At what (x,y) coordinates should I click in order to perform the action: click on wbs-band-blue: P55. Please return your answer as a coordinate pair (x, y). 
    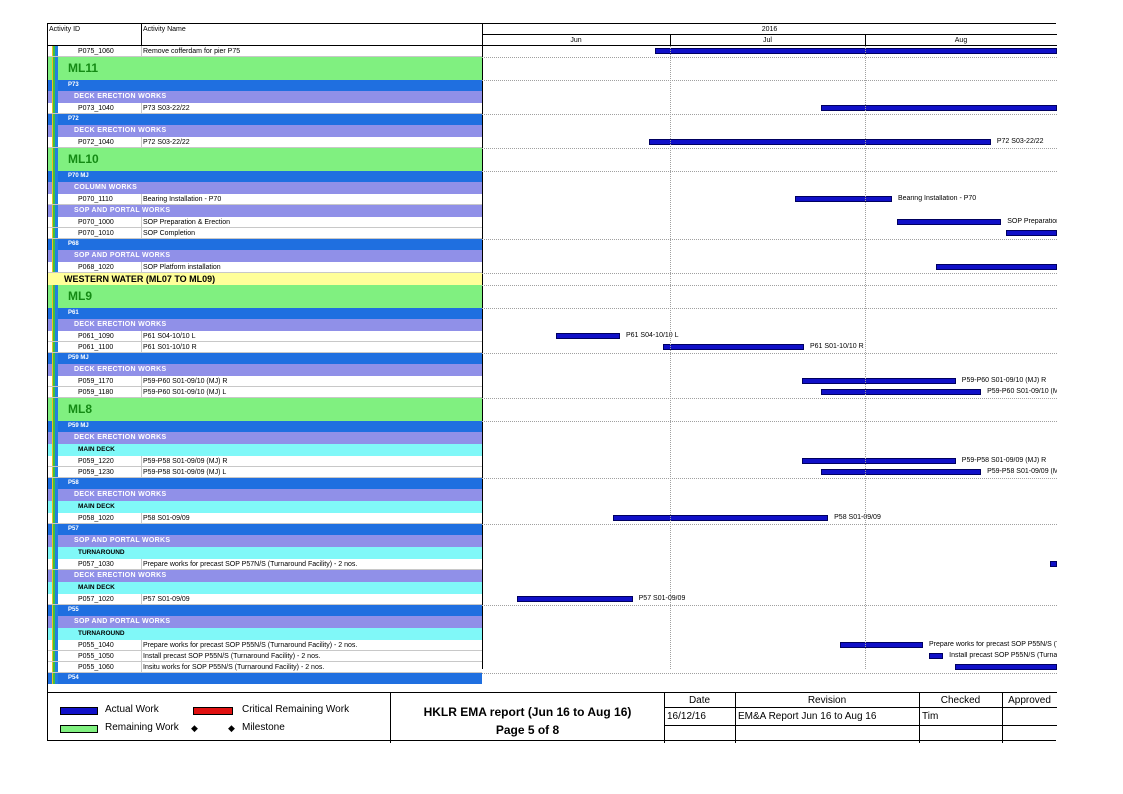
    Looking at the image, I should click on (265, 610).